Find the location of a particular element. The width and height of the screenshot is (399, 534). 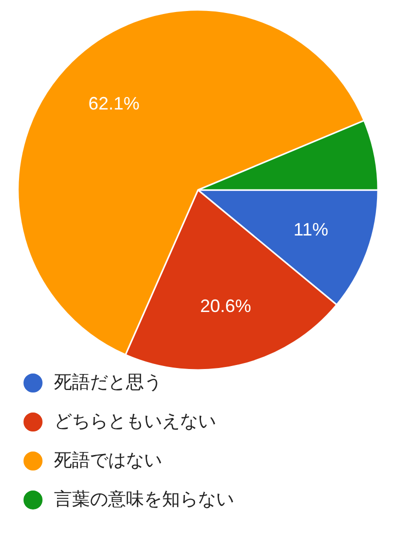

legend-label: 死語ではない is located at coordinates (108, 460).